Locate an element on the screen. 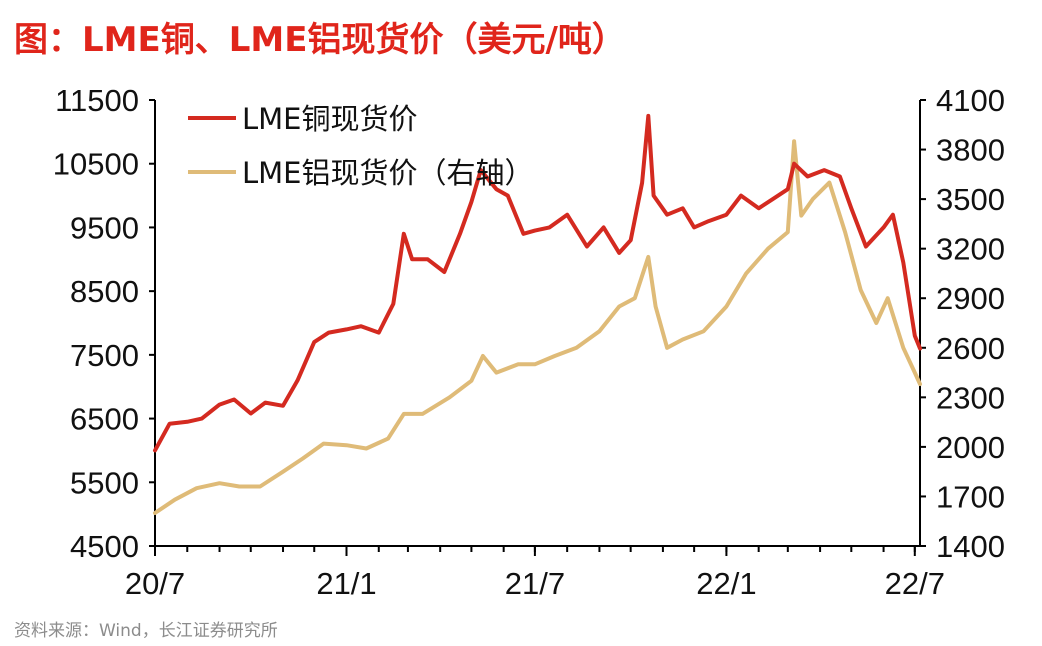  y-right-tick-label: 2900 is located at coordinates (970, 298).